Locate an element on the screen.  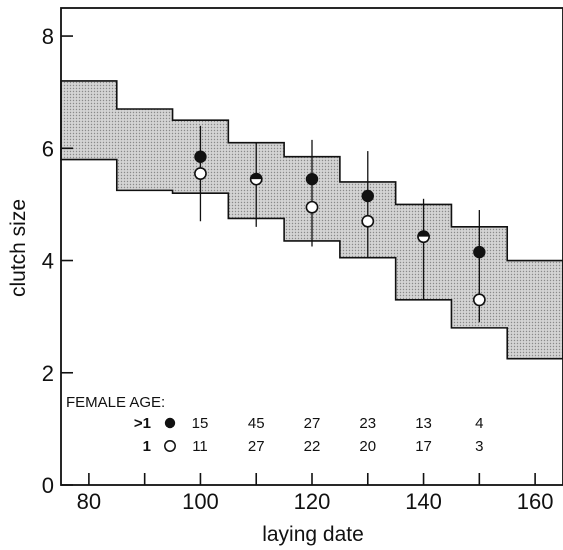
legend-title: FEMALE AGE: is located at coordinates (115, 402).